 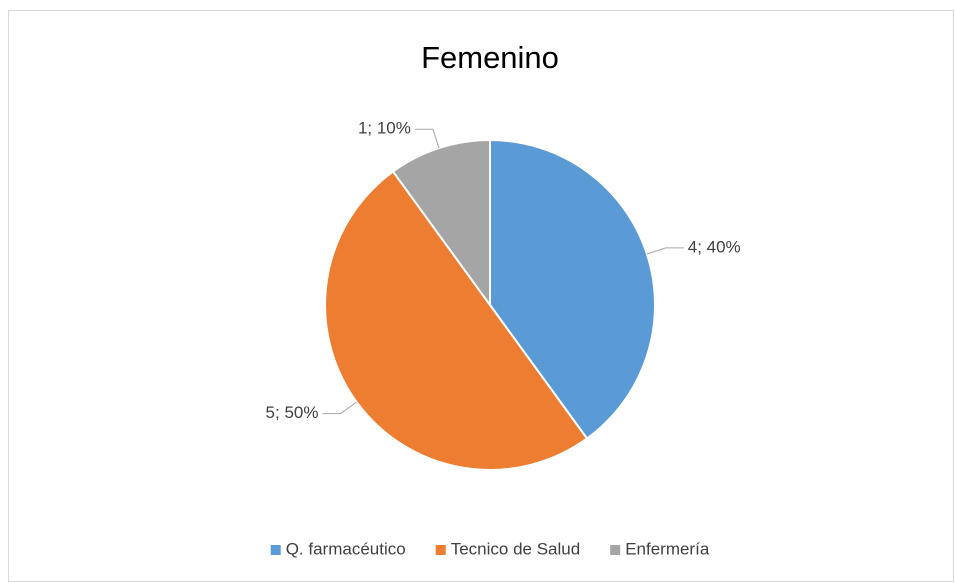 What do you see at coordinates (667, 548) in the screenshot?
I see `legend-label: Enfermería` at bounding box center [667, 548].